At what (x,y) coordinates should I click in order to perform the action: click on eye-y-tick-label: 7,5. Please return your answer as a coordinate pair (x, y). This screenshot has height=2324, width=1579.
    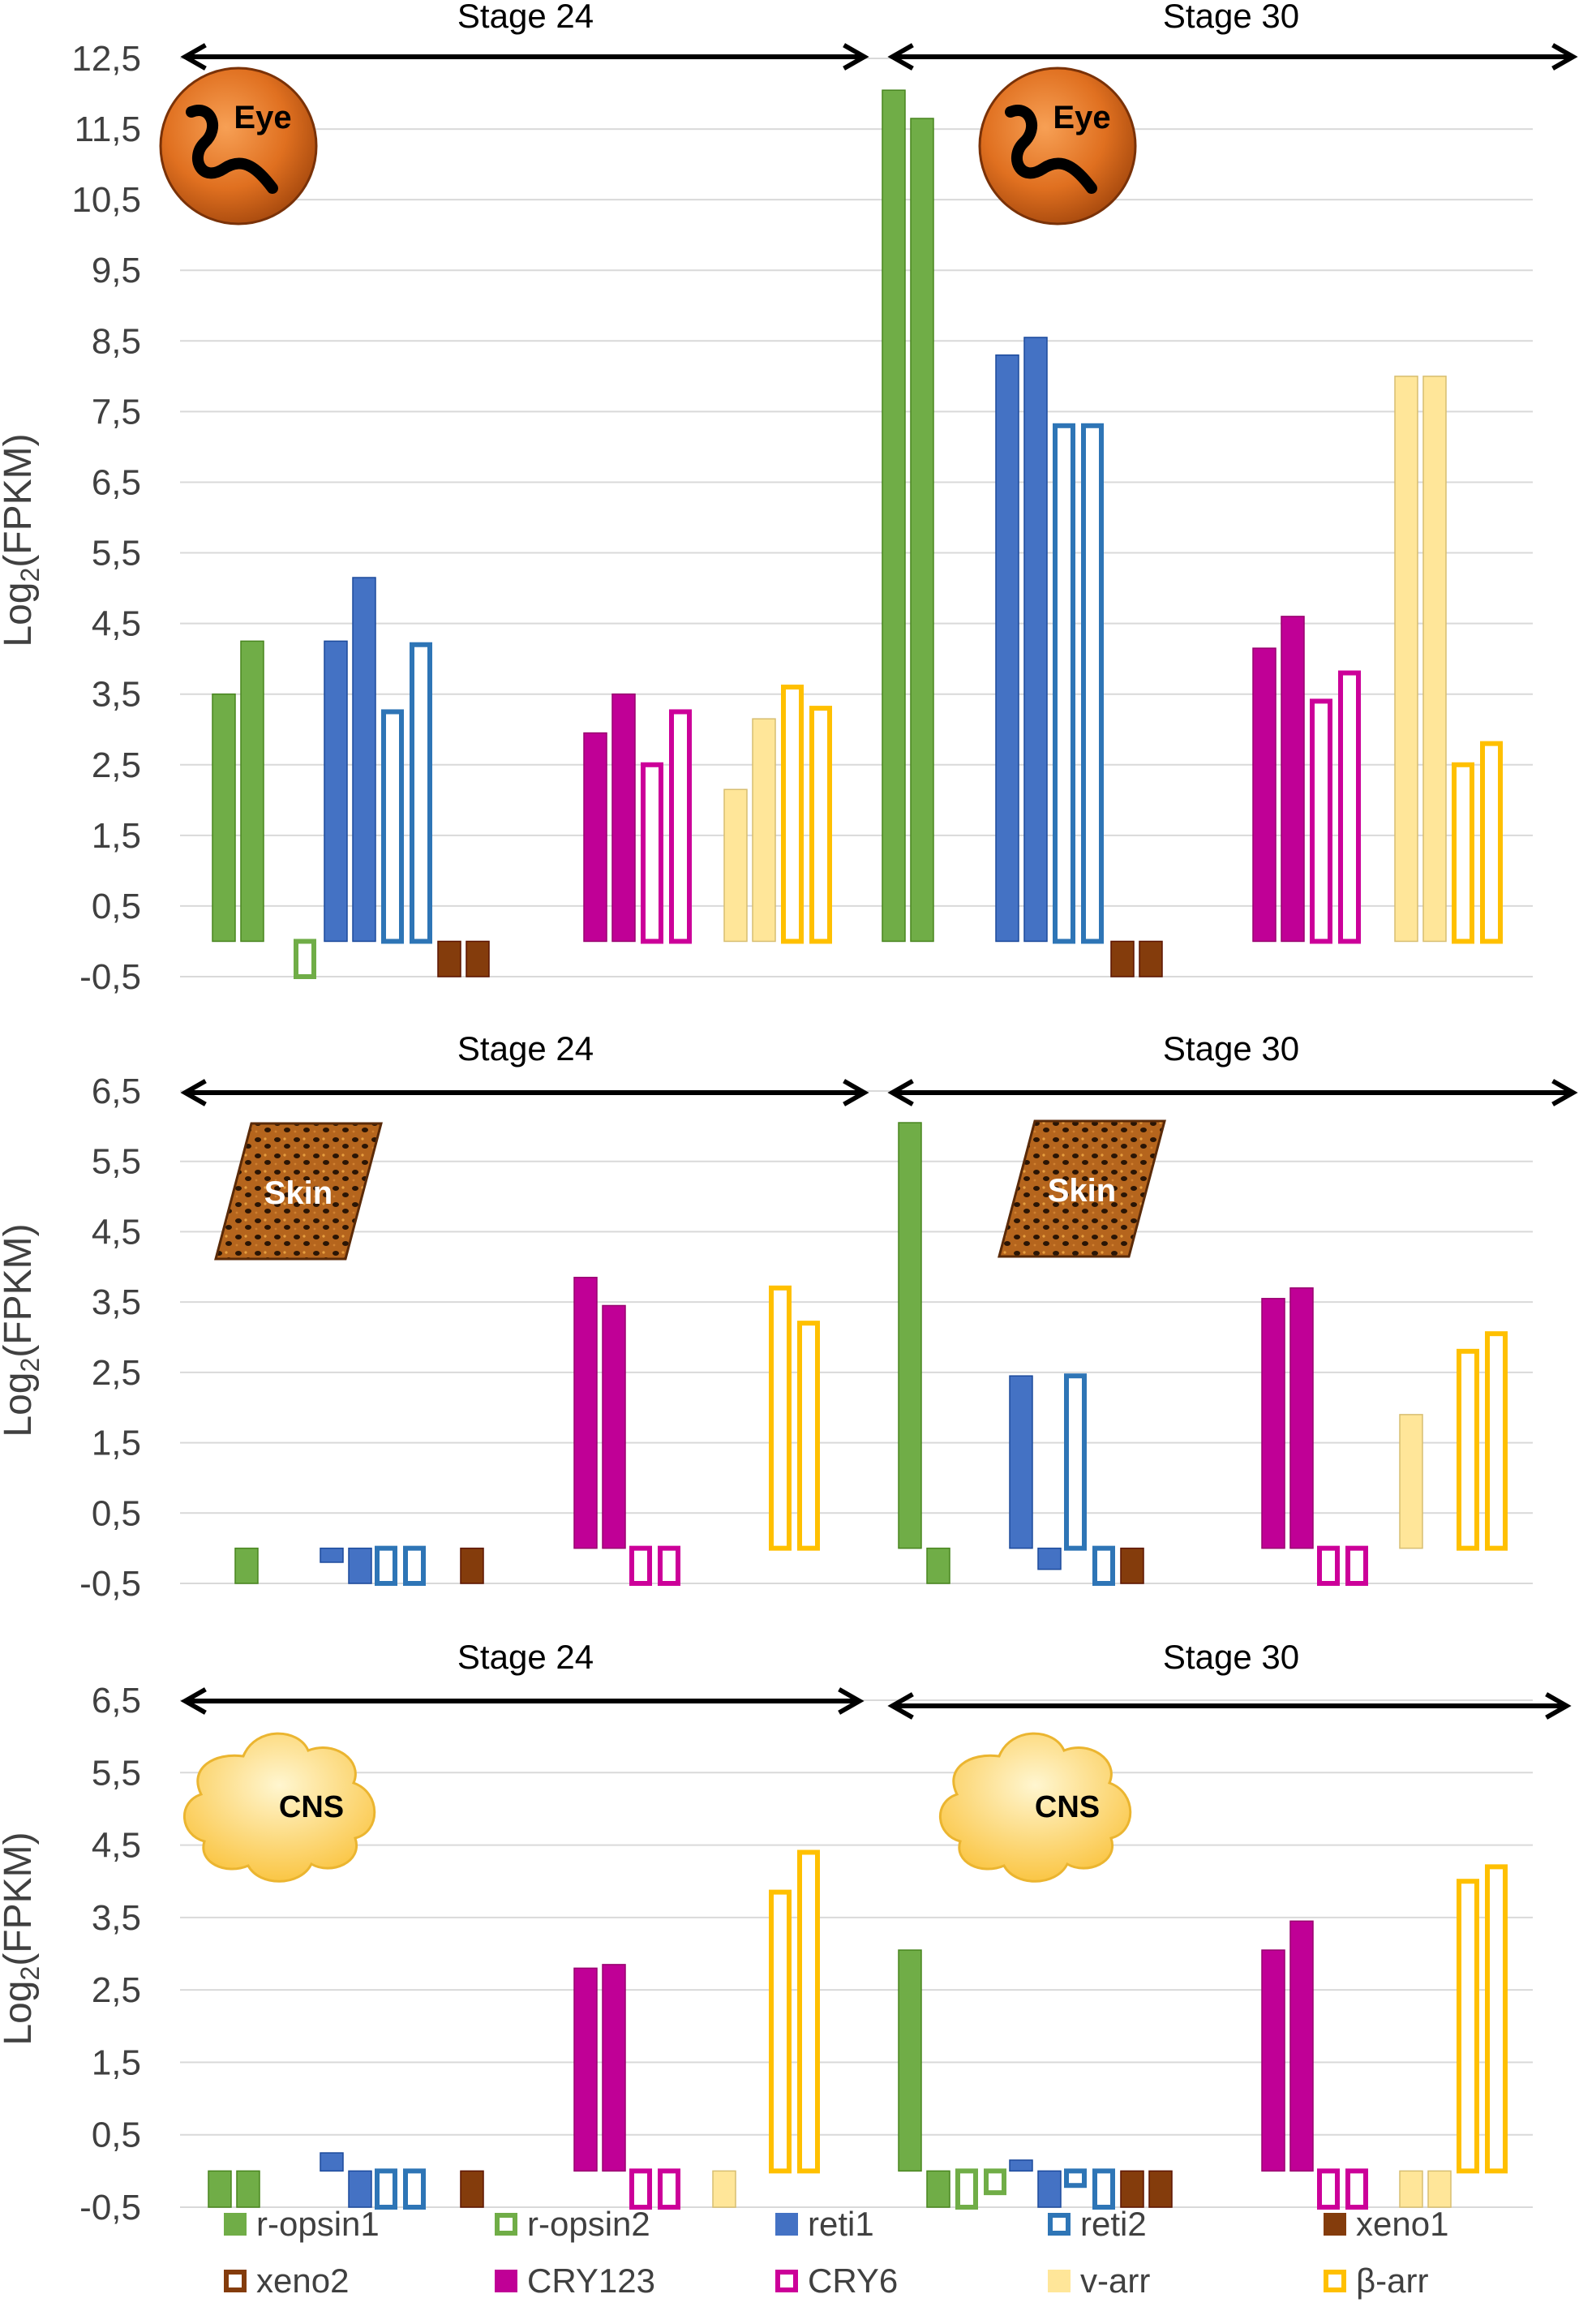
    Looking at the image, I should click on (116, 412).